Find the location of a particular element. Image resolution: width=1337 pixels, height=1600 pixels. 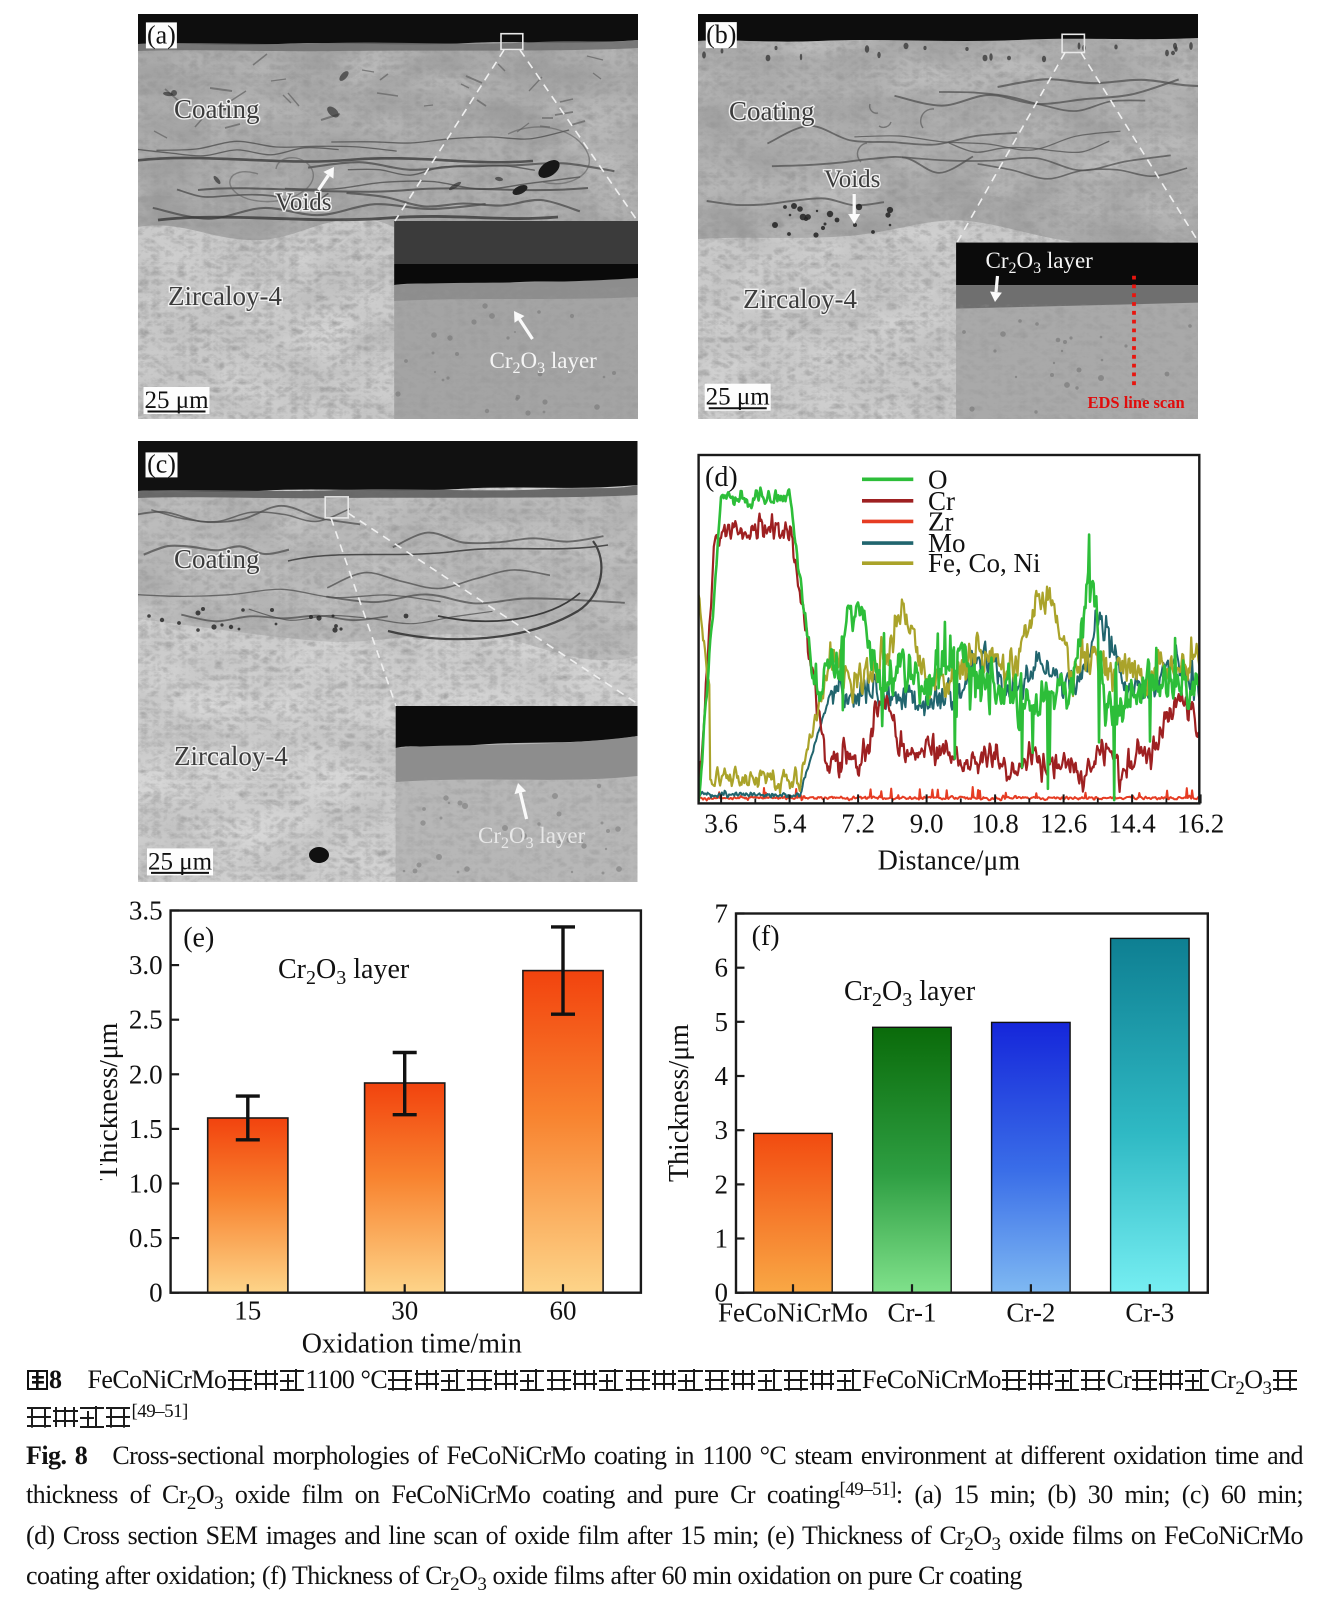

svg-text: 2.5 is located at coordinates (146, 1020).